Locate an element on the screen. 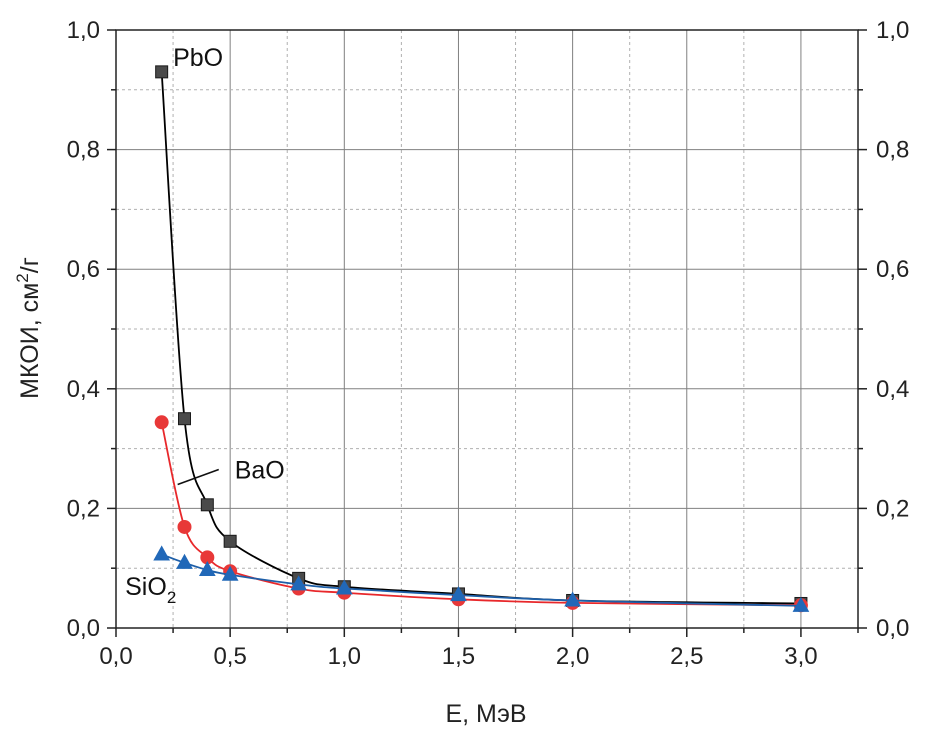 The image size is (948, 738). y-axis-title-tail: /г is located at coordinates (30, 265).